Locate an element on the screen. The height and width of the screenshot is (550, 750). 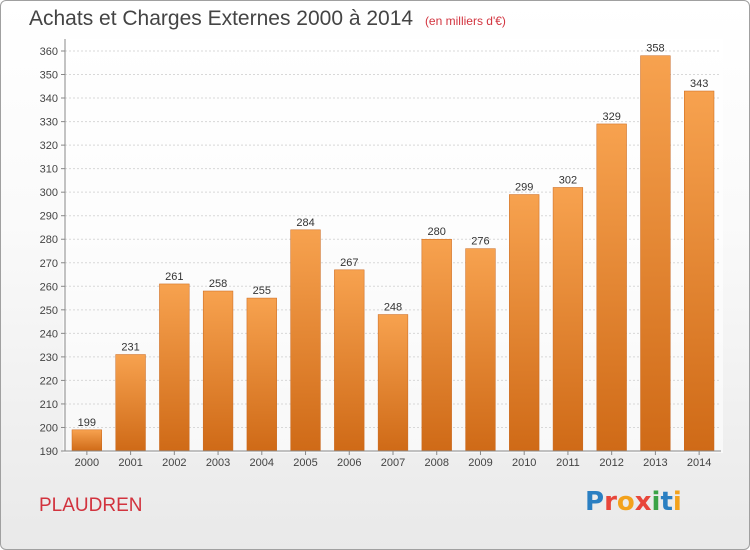
y-tick-label: 260 is located at coordinates (49, 287).